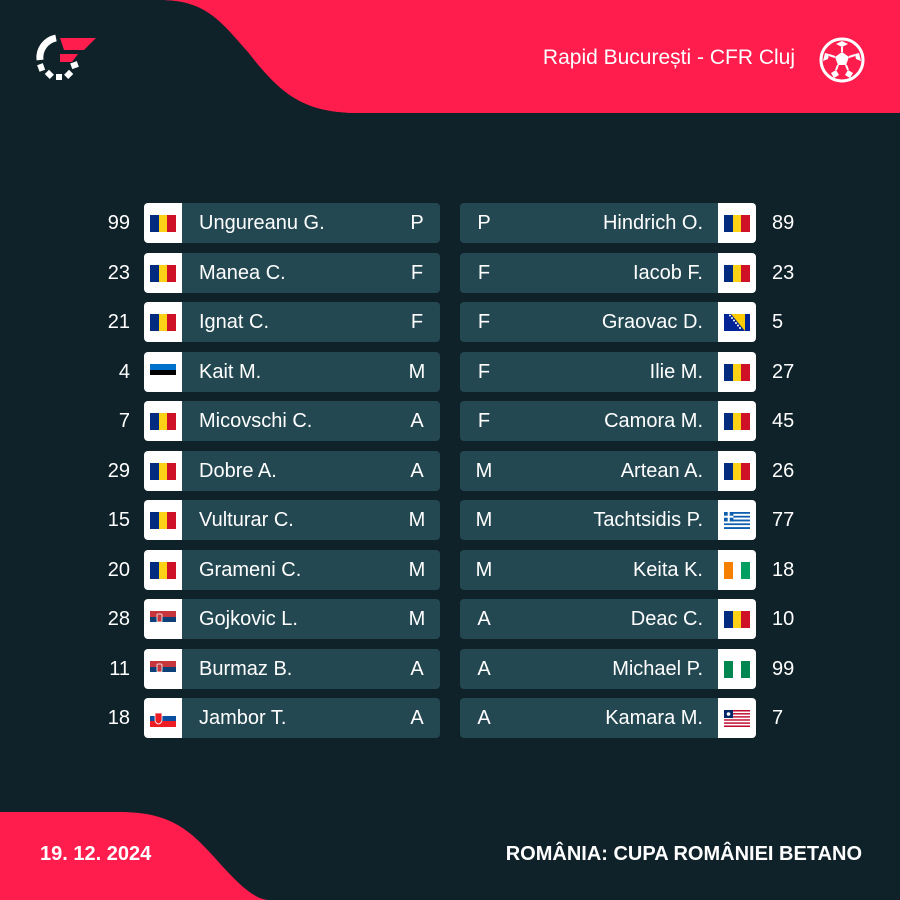 This screenshot has width=900, height=900. I want to click on away-player-number: 7, so click(778, 718).